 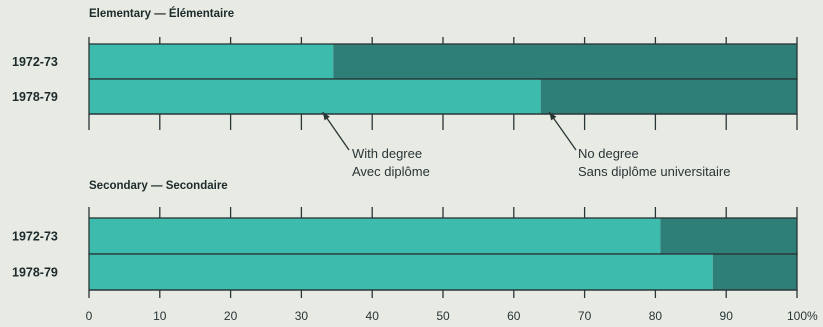 What do you see at coordinates (585, 316) in the screenshot?
I see `tick-label: 70` at bounding box center [585, 316].